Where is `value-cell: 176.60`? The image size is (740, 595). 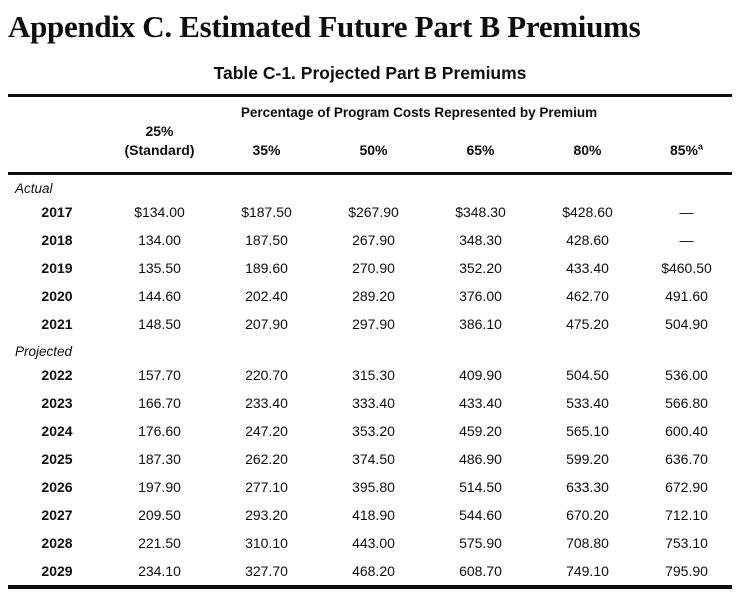
value-cell: 176.60 is located at coordinates (159, 430).